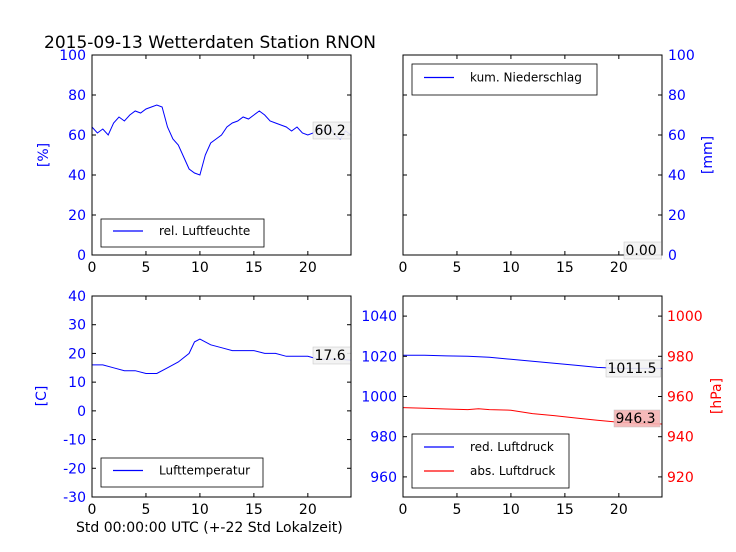  Describe the element at coordinates (512, 471) in the screenshot. I see `legend-label: abs. Luftdruck` at that location.